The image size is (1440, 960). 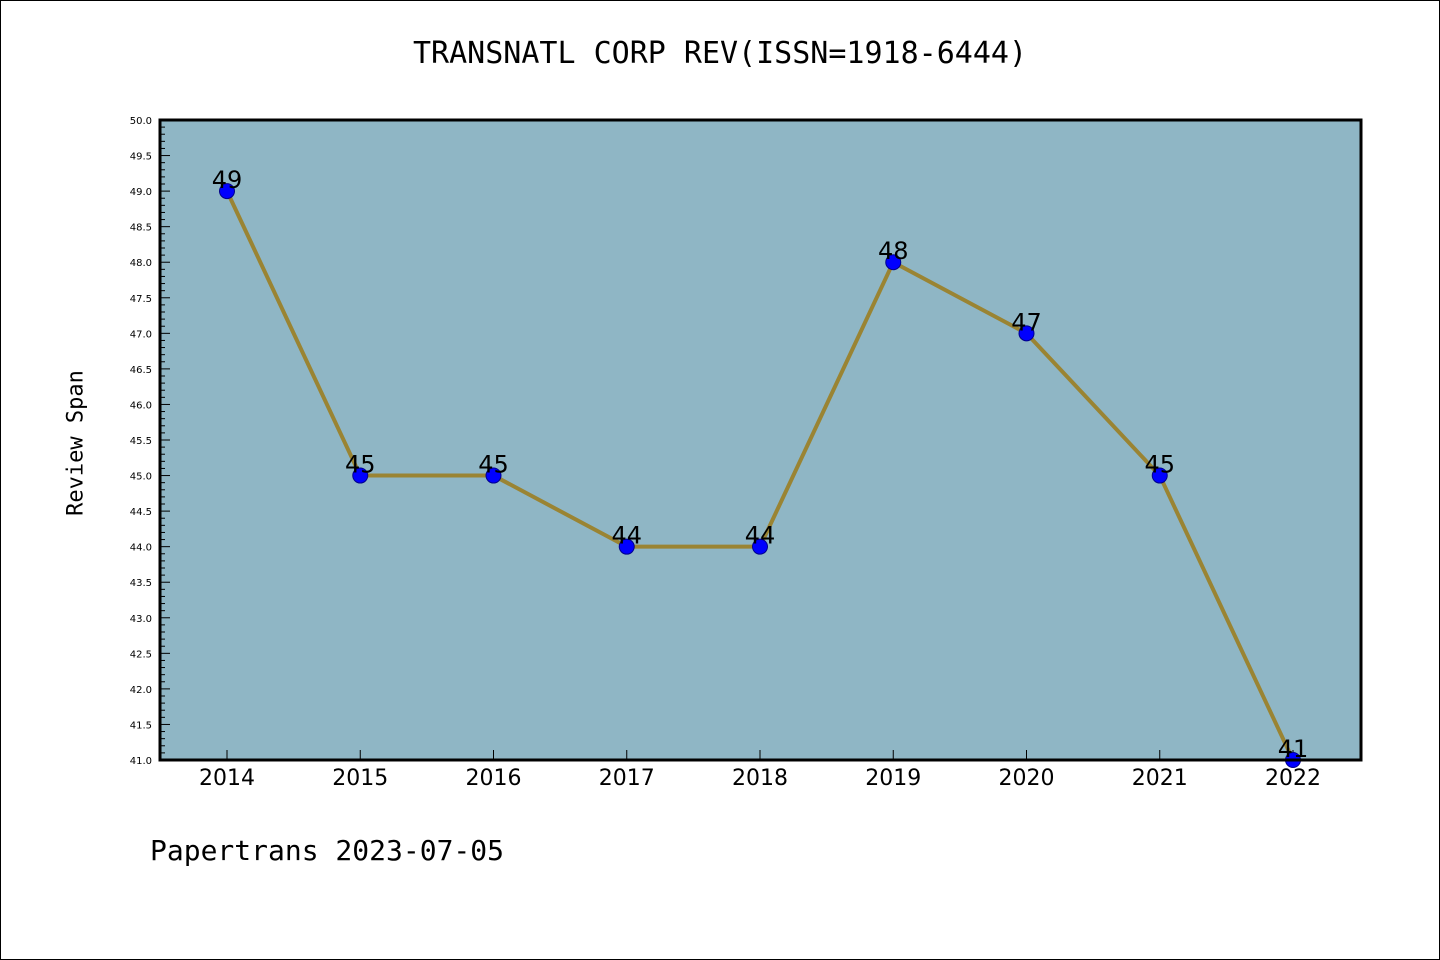 What do you see at coordinates (760, 778) in the screenshot?
I see `x-tick-label: 2018` at bounding box center [760, 778].